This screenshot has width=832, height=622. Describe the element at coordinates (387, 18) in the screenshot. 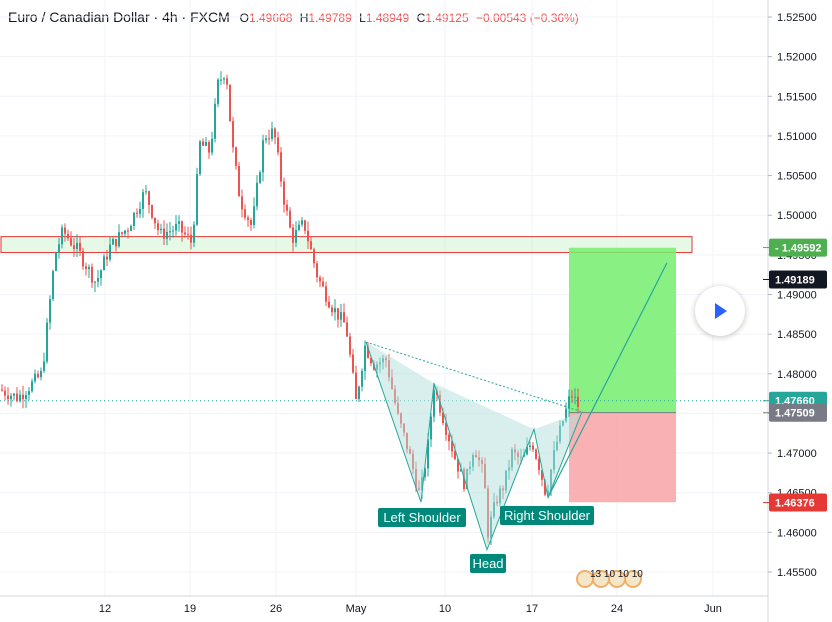

I see `low-value: 1.48949` at that location.